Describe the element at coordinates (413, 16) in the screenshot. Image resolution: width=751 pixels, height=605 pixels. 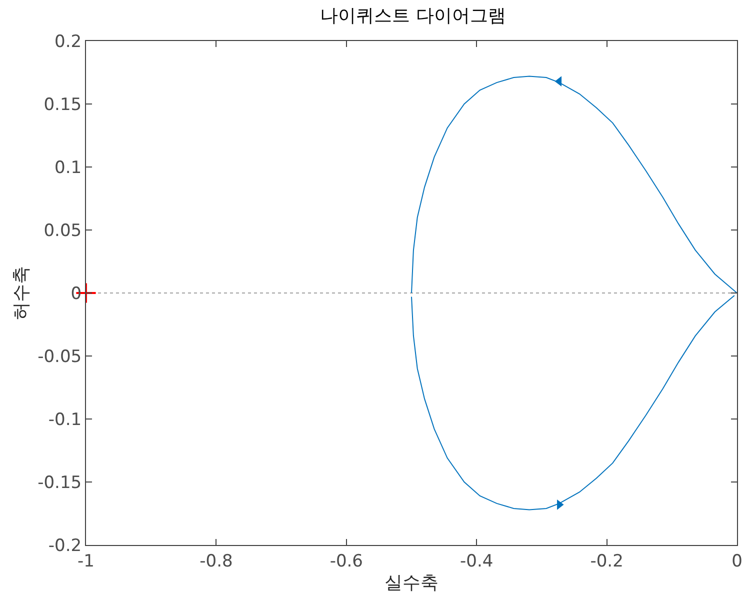
I see `chart-title: 나이퀴스트 다이어그램` at that location.